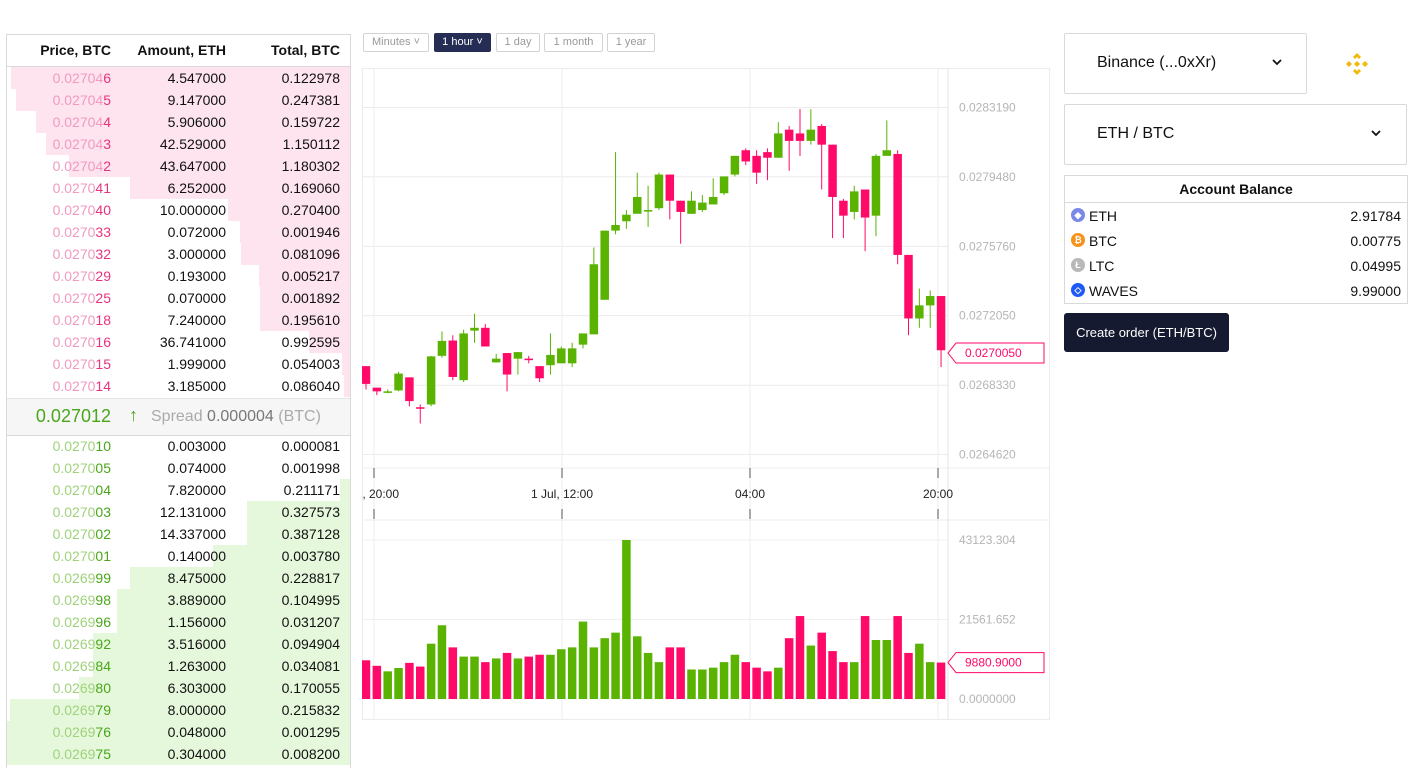 Image resolution: width=1411 pixels, height=774 pixels. I want to click on order-price: 0.027018, so click(82, 320).